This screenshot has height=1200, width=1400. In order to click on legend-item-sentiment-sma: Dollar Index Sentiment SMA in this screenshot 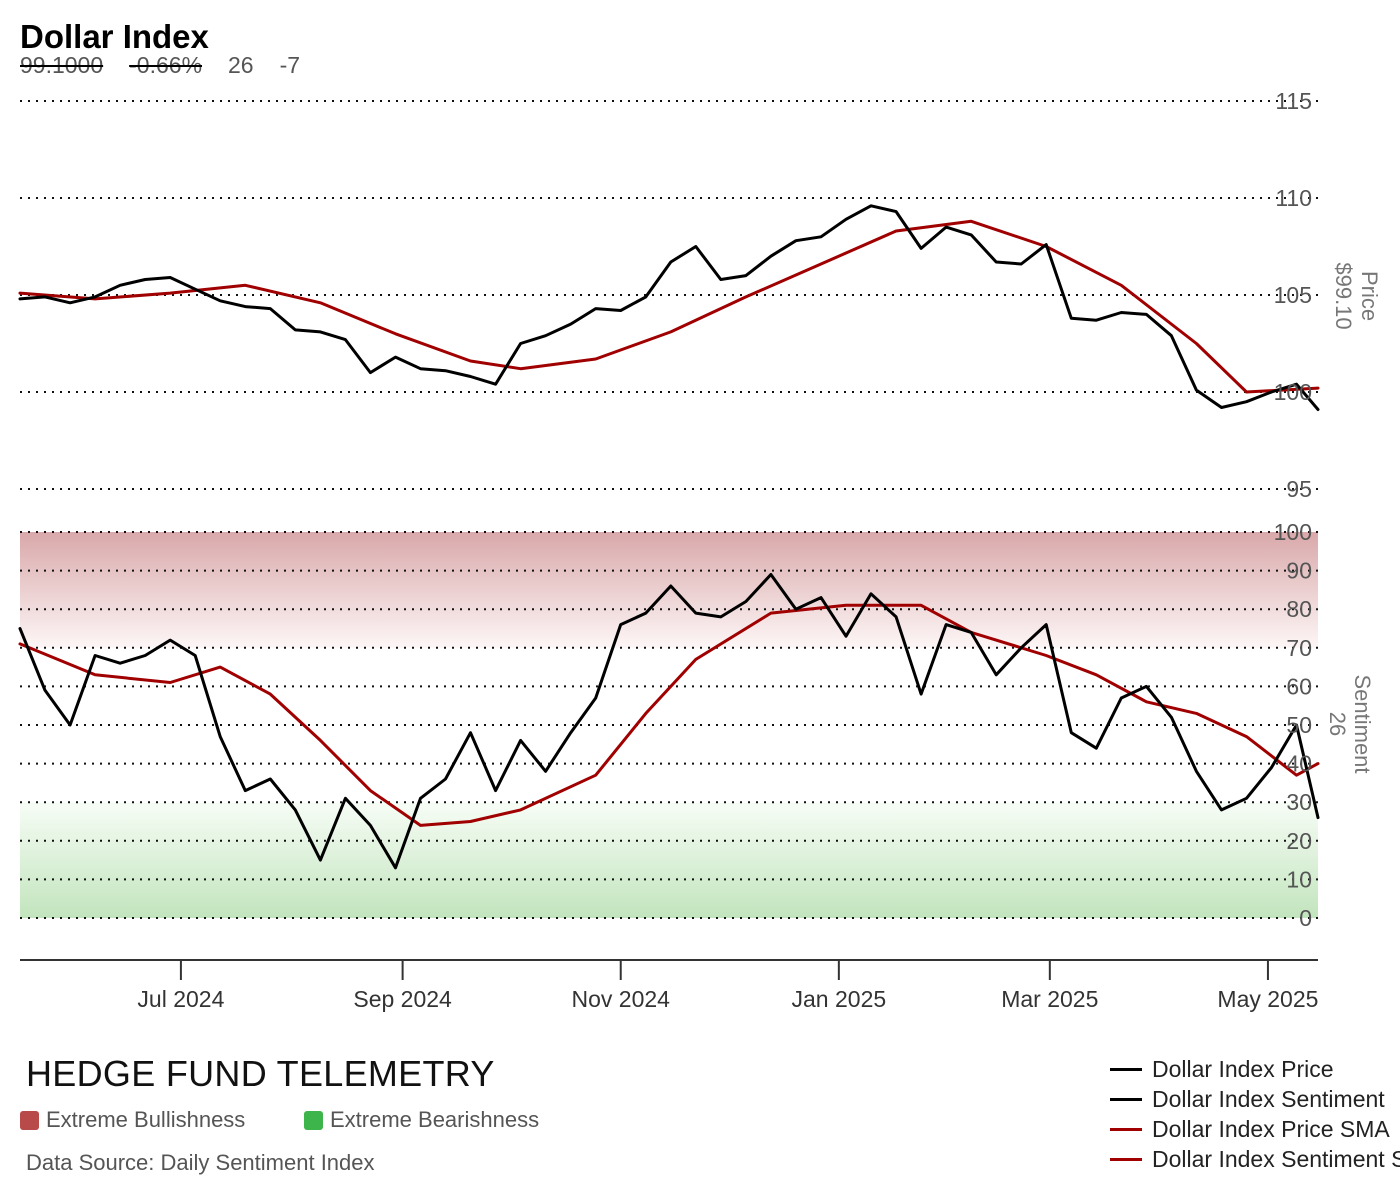, I will do `click(1255, 1159)`.